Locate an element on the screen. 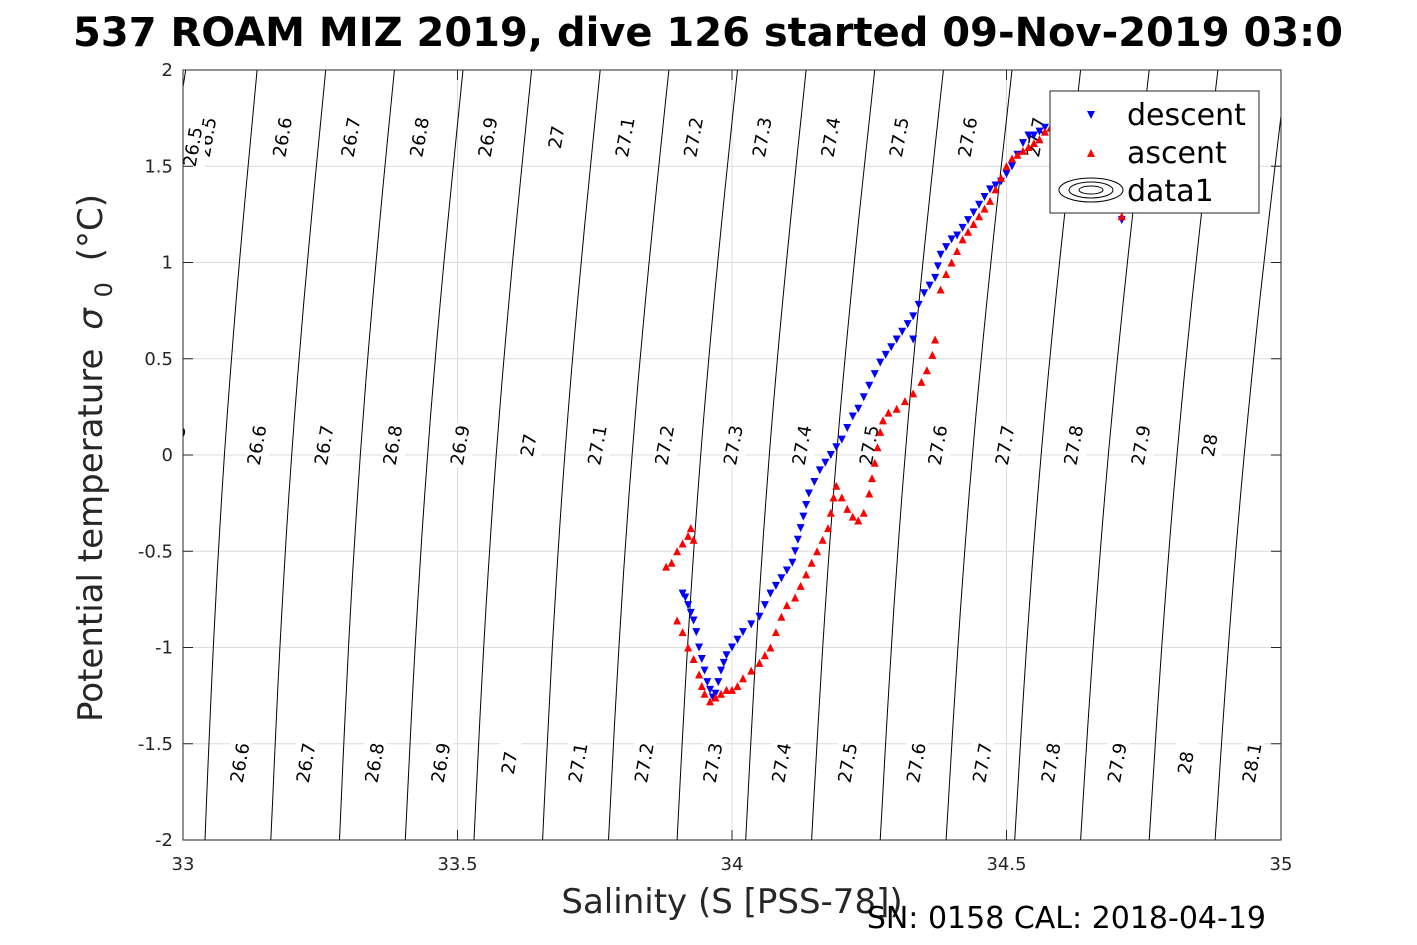 The image size is (1417, 945). legend: descent ascent data1 is located at coordinates (1154, 152).